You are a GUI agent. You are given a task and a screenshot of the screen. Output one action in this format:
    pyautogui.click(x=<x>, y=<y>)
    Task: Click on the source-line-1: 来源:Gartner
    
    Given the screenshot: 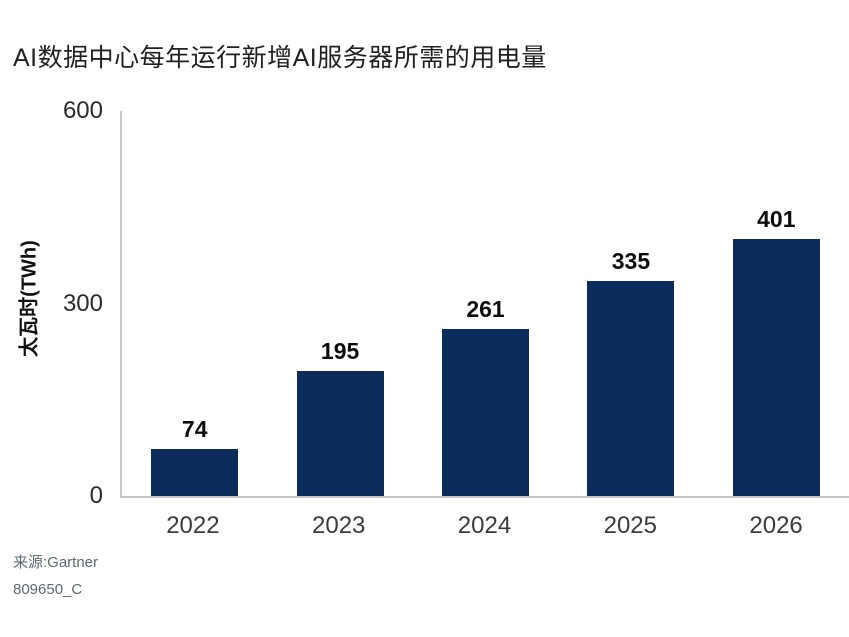 What is the action you would take?
    pyautogui.click(x=56, y=562)
    